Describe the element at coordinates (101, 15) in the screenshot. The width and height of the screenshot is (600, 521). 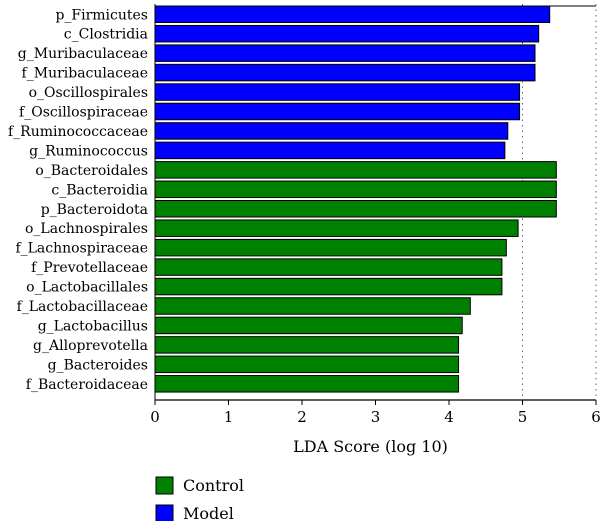
I see `category-label: p_Firmicutes` at that location.